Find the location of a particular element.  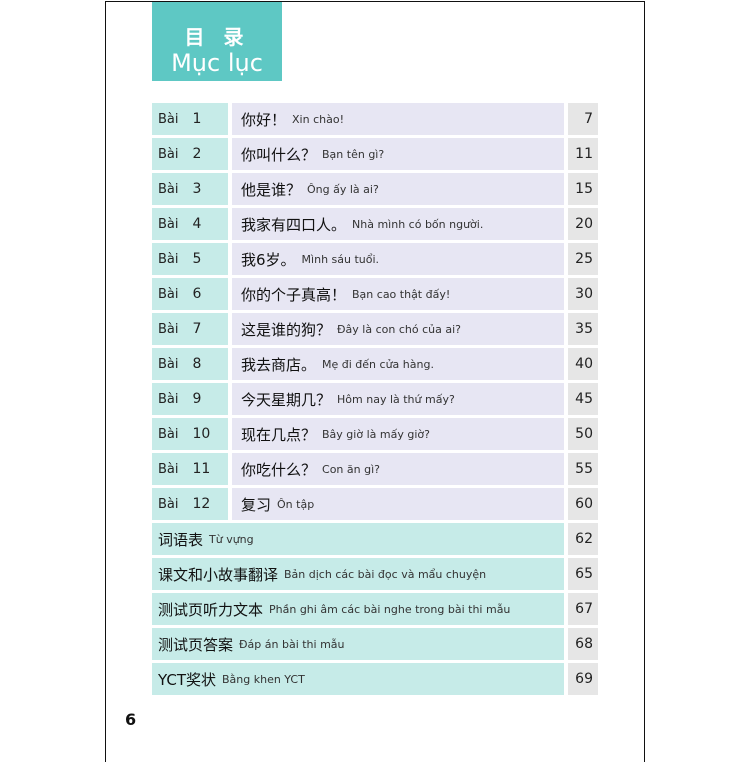

lesson-number: 1 is located at coordinates (197, 119).